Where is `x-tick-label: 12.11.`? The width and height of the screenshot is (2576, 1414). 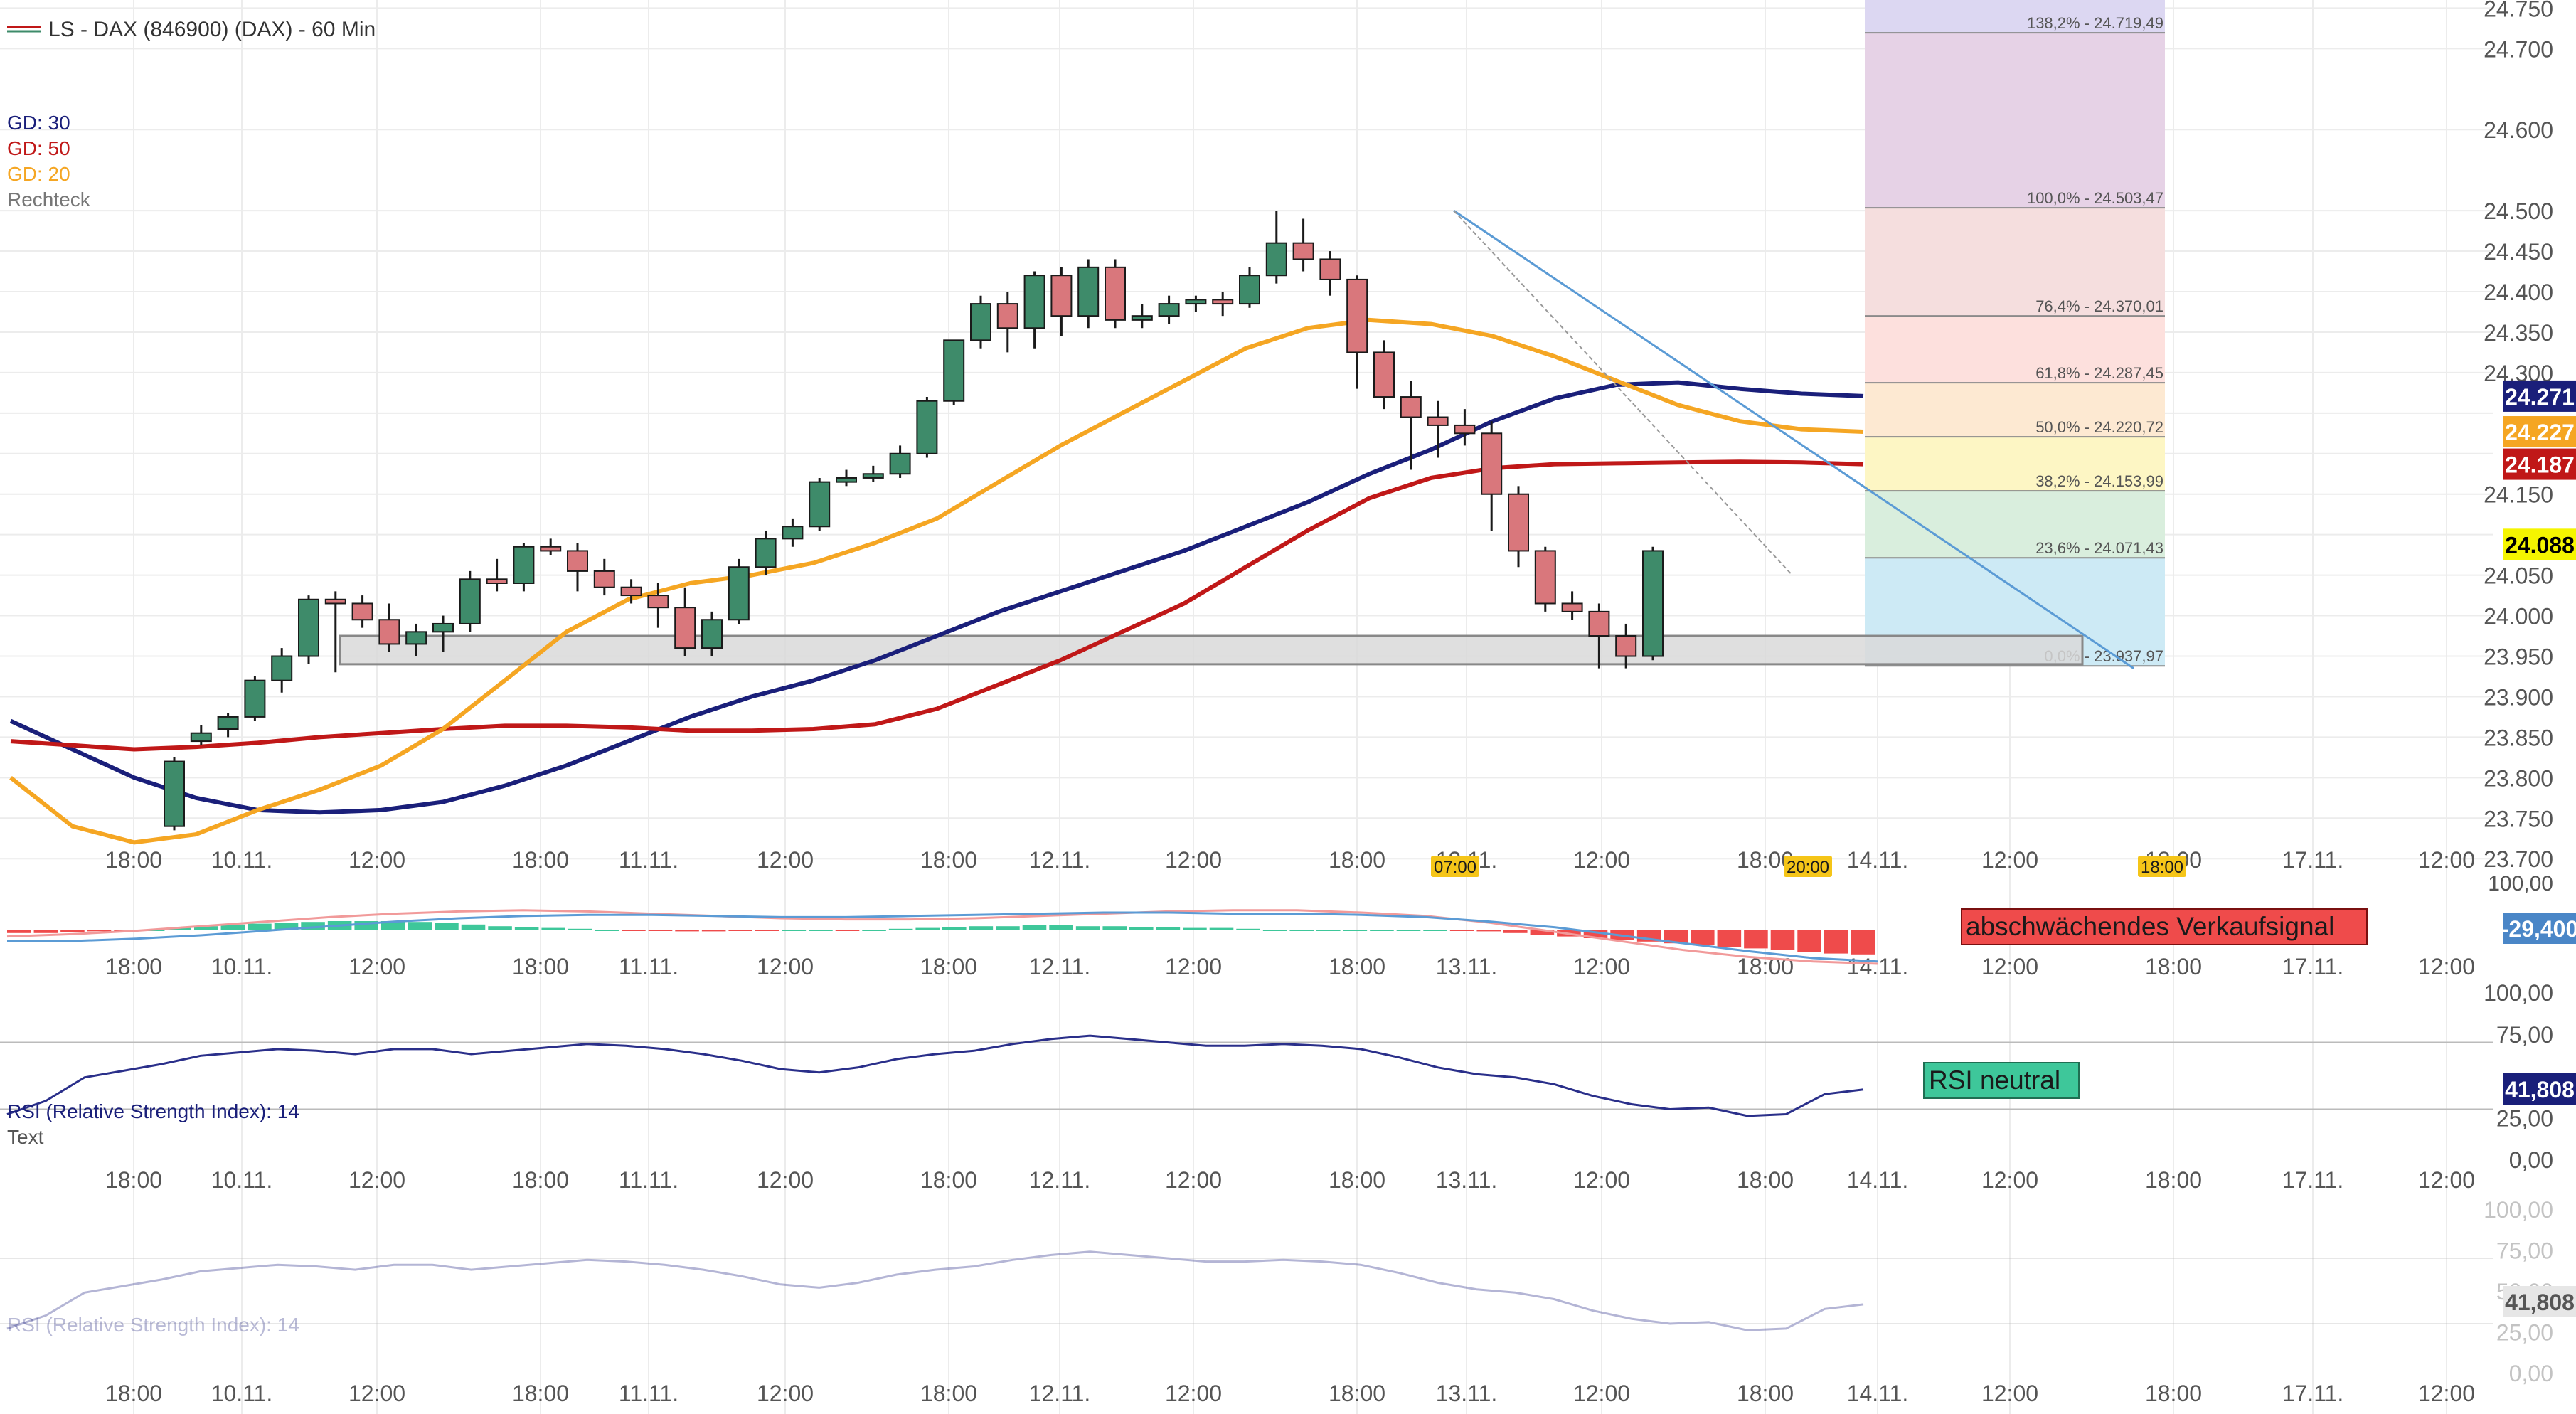 x-tick-label: 12.11. is located at coordinates (1060, 966).